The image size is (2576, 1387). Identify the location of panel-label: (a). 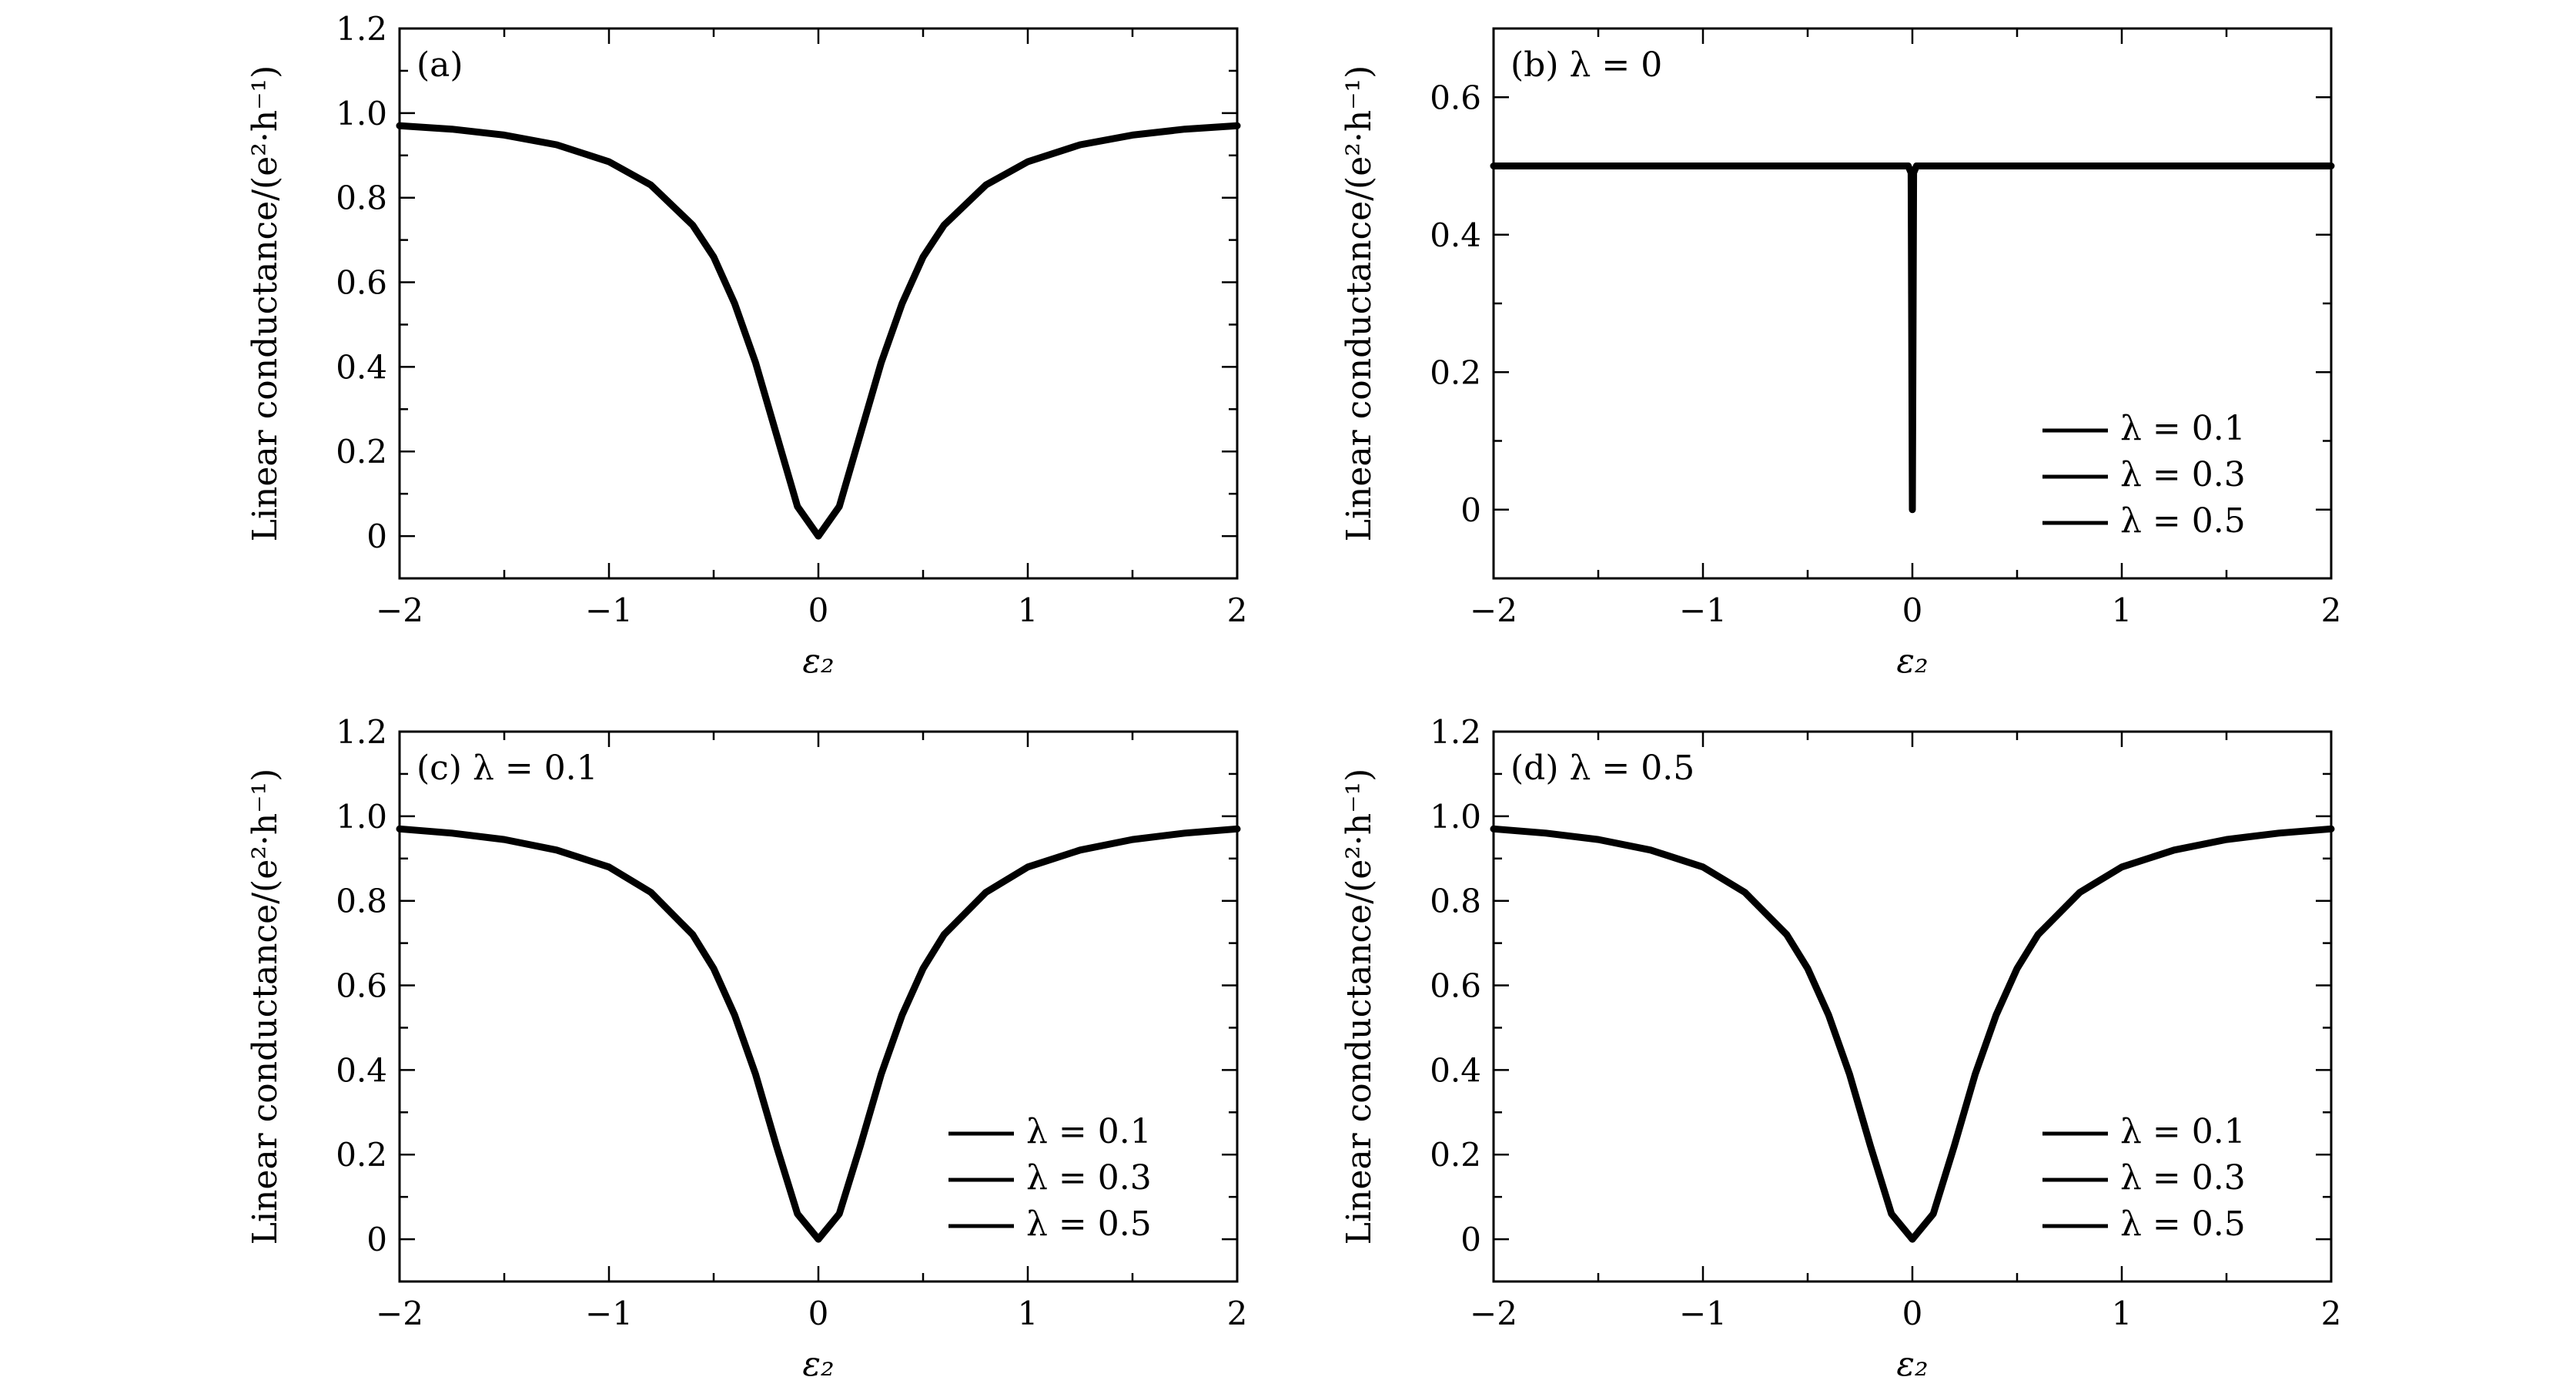
(440, 65).